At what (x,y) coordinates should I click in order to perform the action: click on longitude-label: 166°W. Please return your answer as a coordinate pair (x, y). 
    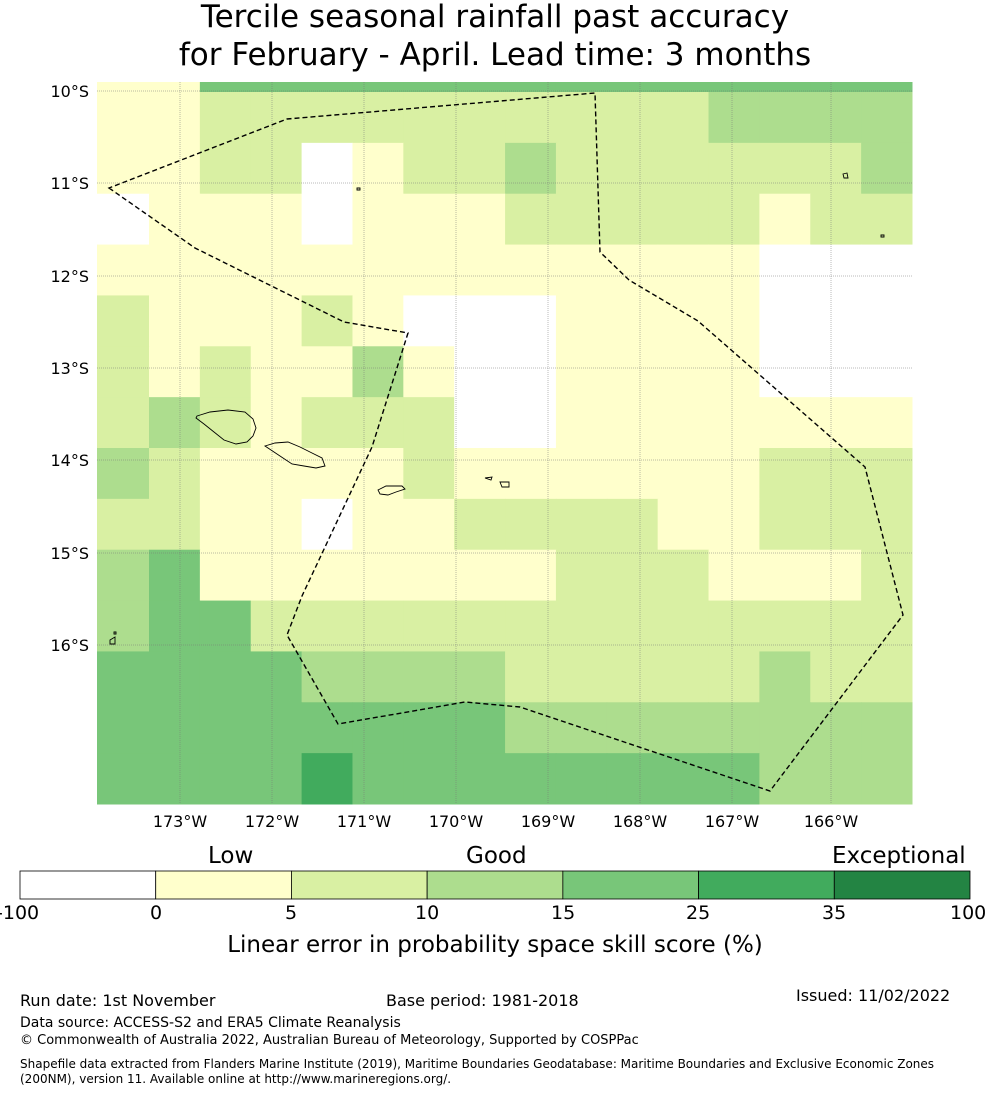
    Looking at the image, I should click on (831, 821).